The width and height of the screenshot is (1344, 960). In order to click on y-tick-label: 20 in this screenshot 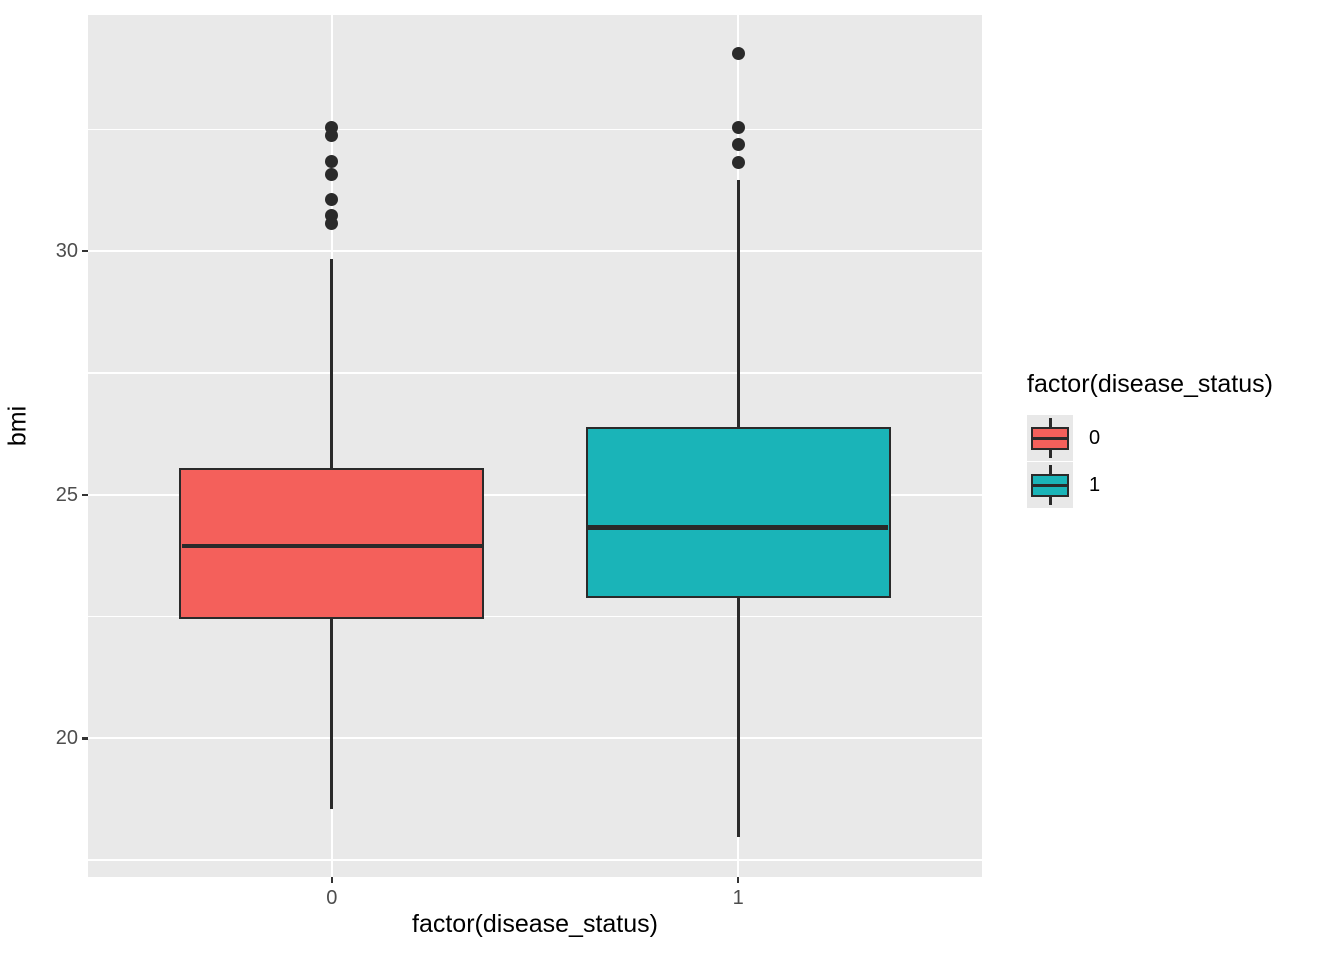, I will do `click(66, 738)`.